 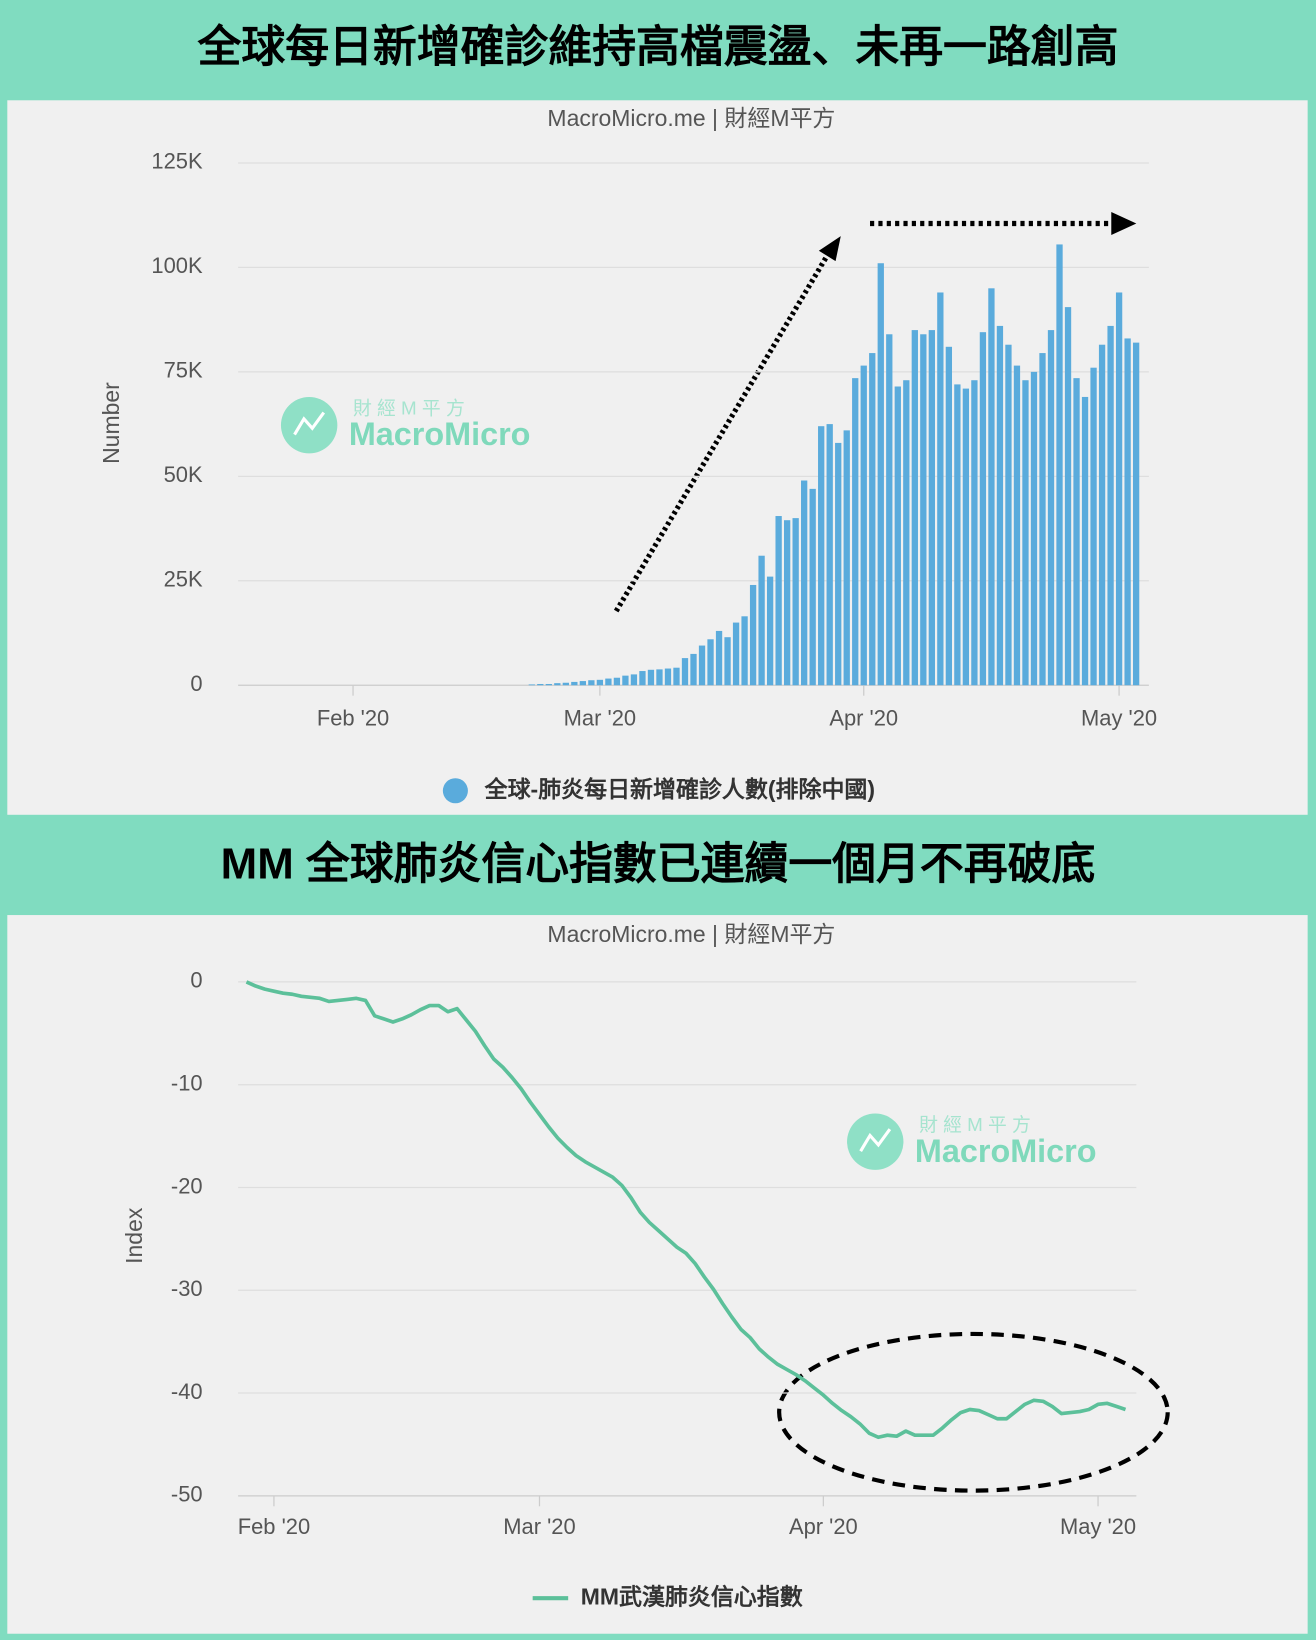 I want to click on y-tick-label: 100K, so click(x=177, y=265).